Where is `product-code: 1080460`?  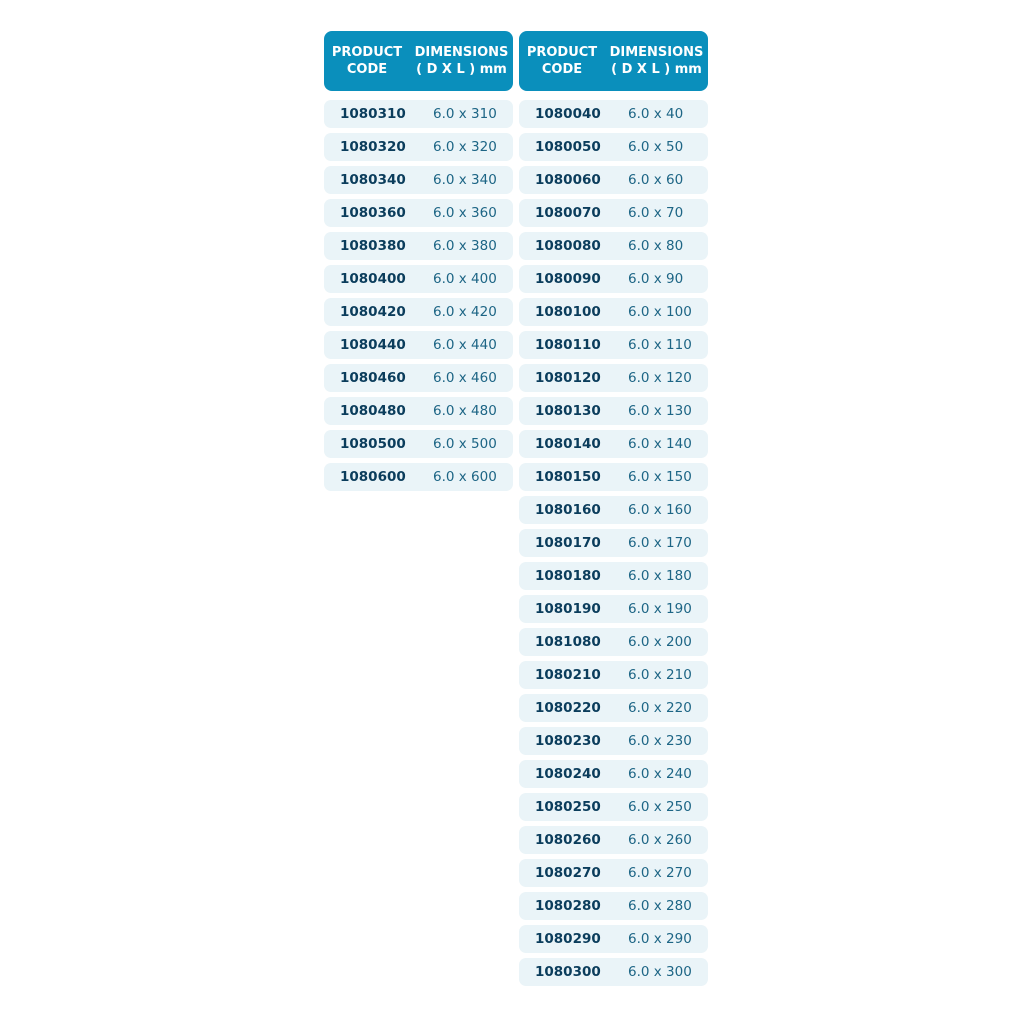 product-code: 1080460 is located at coordinates (373, 378).